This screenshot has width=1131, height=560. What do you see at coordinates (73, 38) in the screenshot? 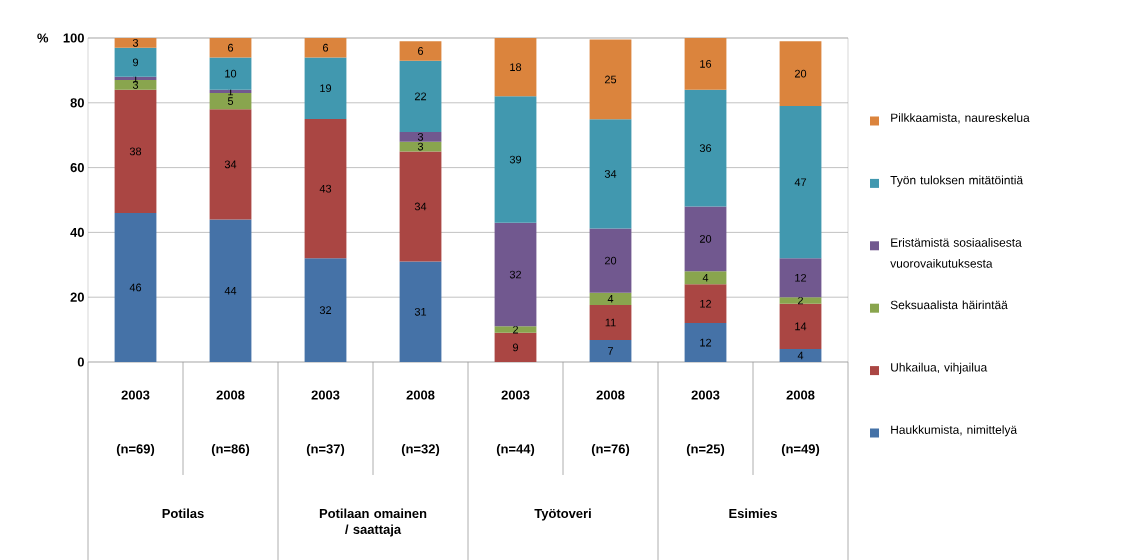
I see `y-tick-label: 100` at bounding box center [73, 38].